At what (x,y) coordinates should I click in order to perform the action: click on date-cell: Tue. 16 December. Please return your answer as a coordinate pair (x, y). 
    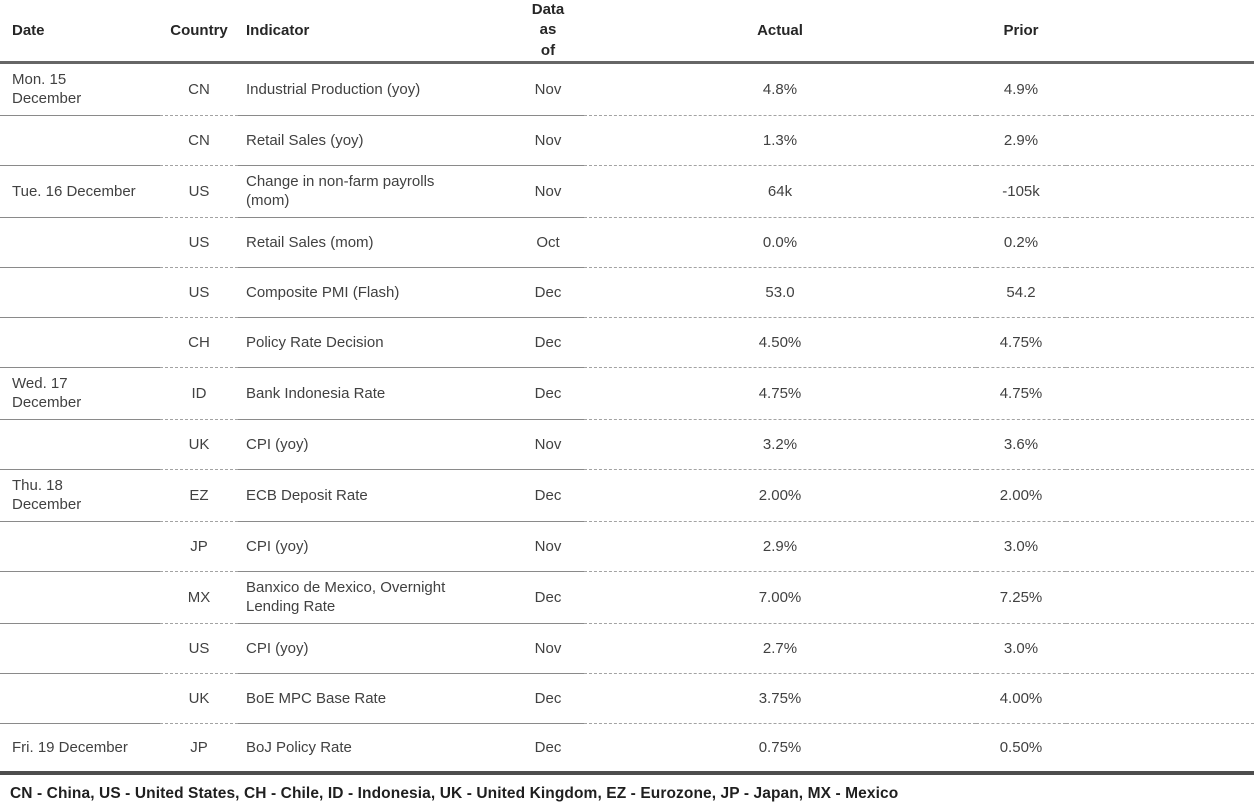
    Looking at the image, I should click on (80, 191).